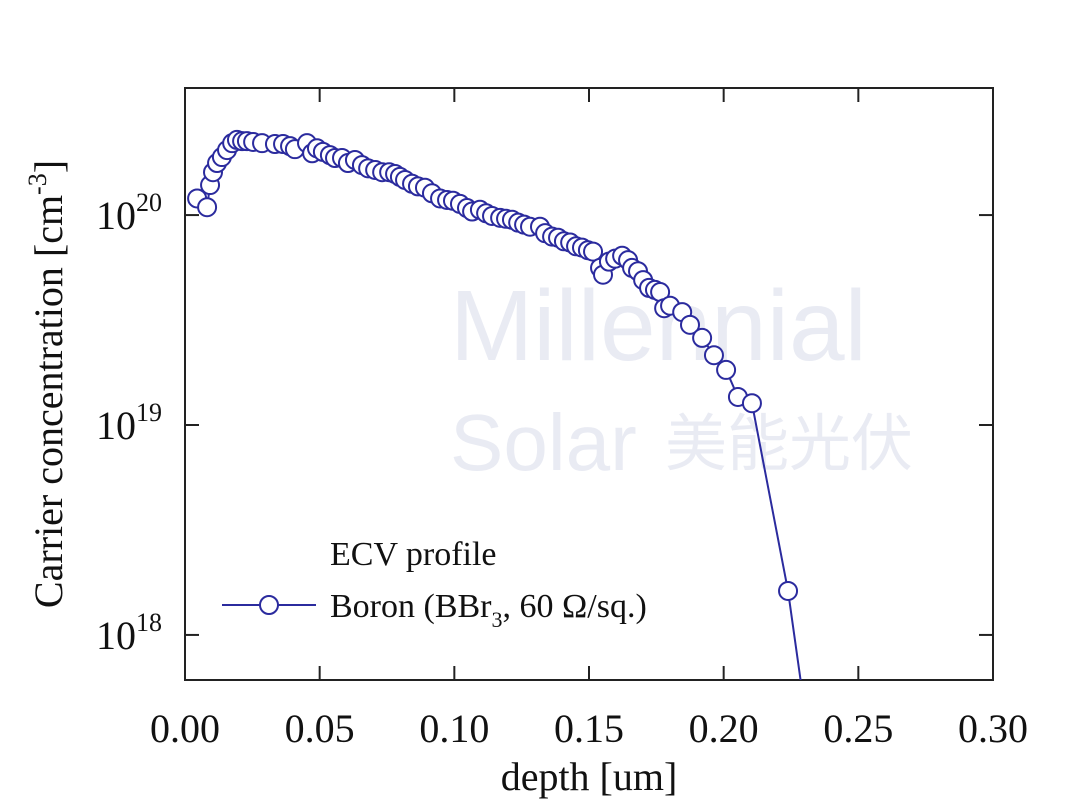 The height and width of the screenshot is (809, 1080). I want to click on y-tick-label: 1018, so click(129, 633).